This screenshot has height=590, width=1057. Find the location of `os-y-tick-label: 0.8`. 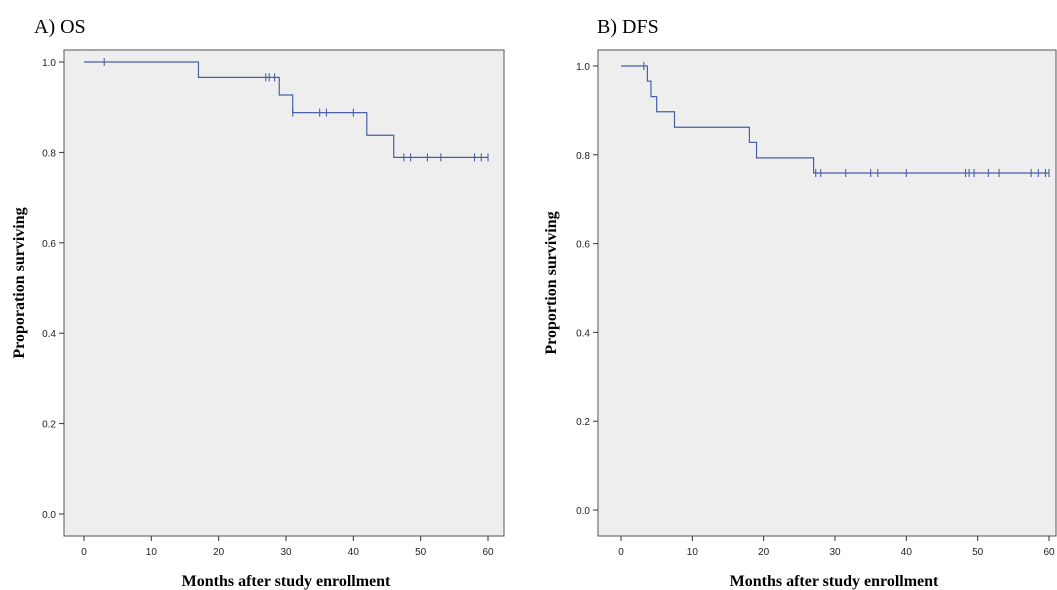

os-y-tick-label: 0.8 is located at coordinates (49, 153).